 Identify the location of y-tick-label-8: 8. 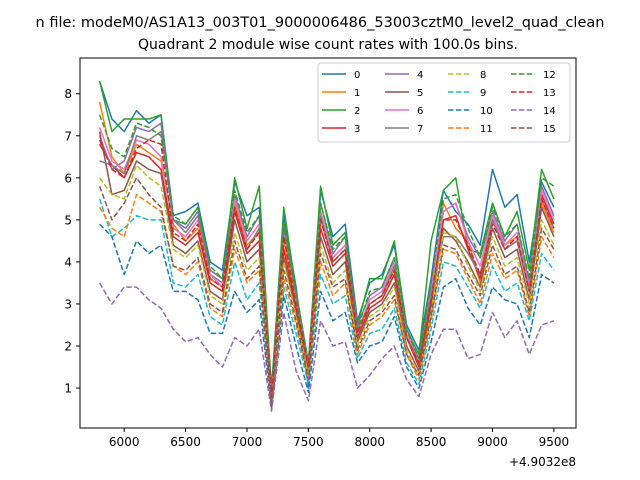
(68, 94).